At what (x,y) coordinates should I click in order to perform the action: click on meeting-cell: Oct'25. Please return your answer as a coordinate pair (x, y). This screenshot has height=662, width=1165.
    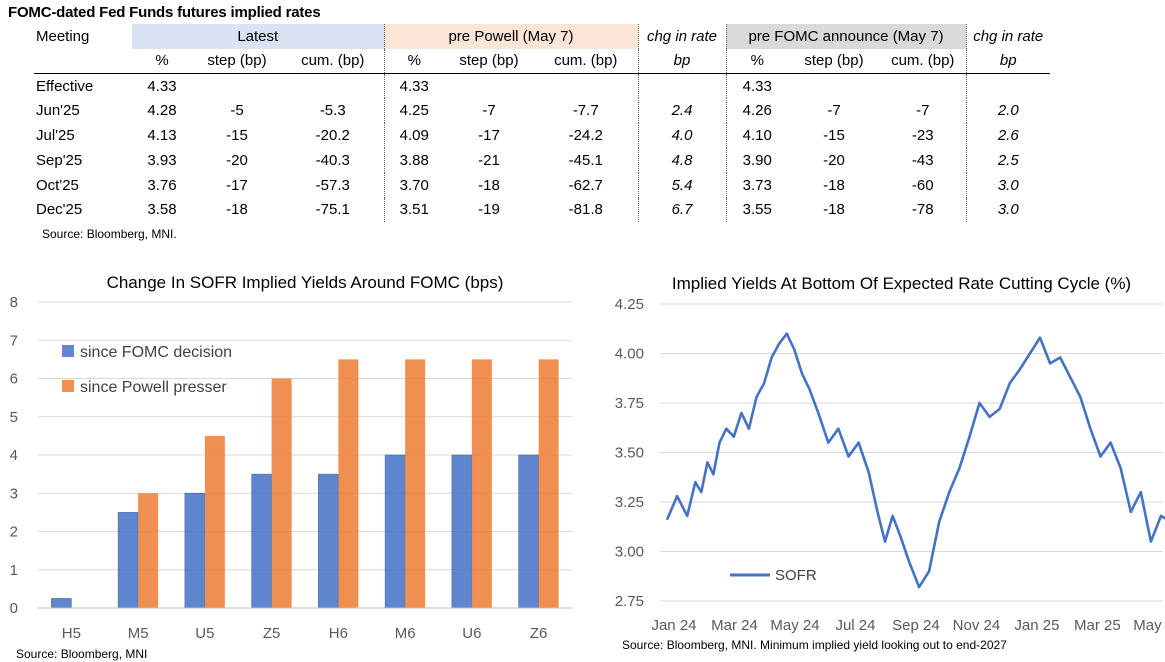
    Looking at the image, I should click on (57, 185).